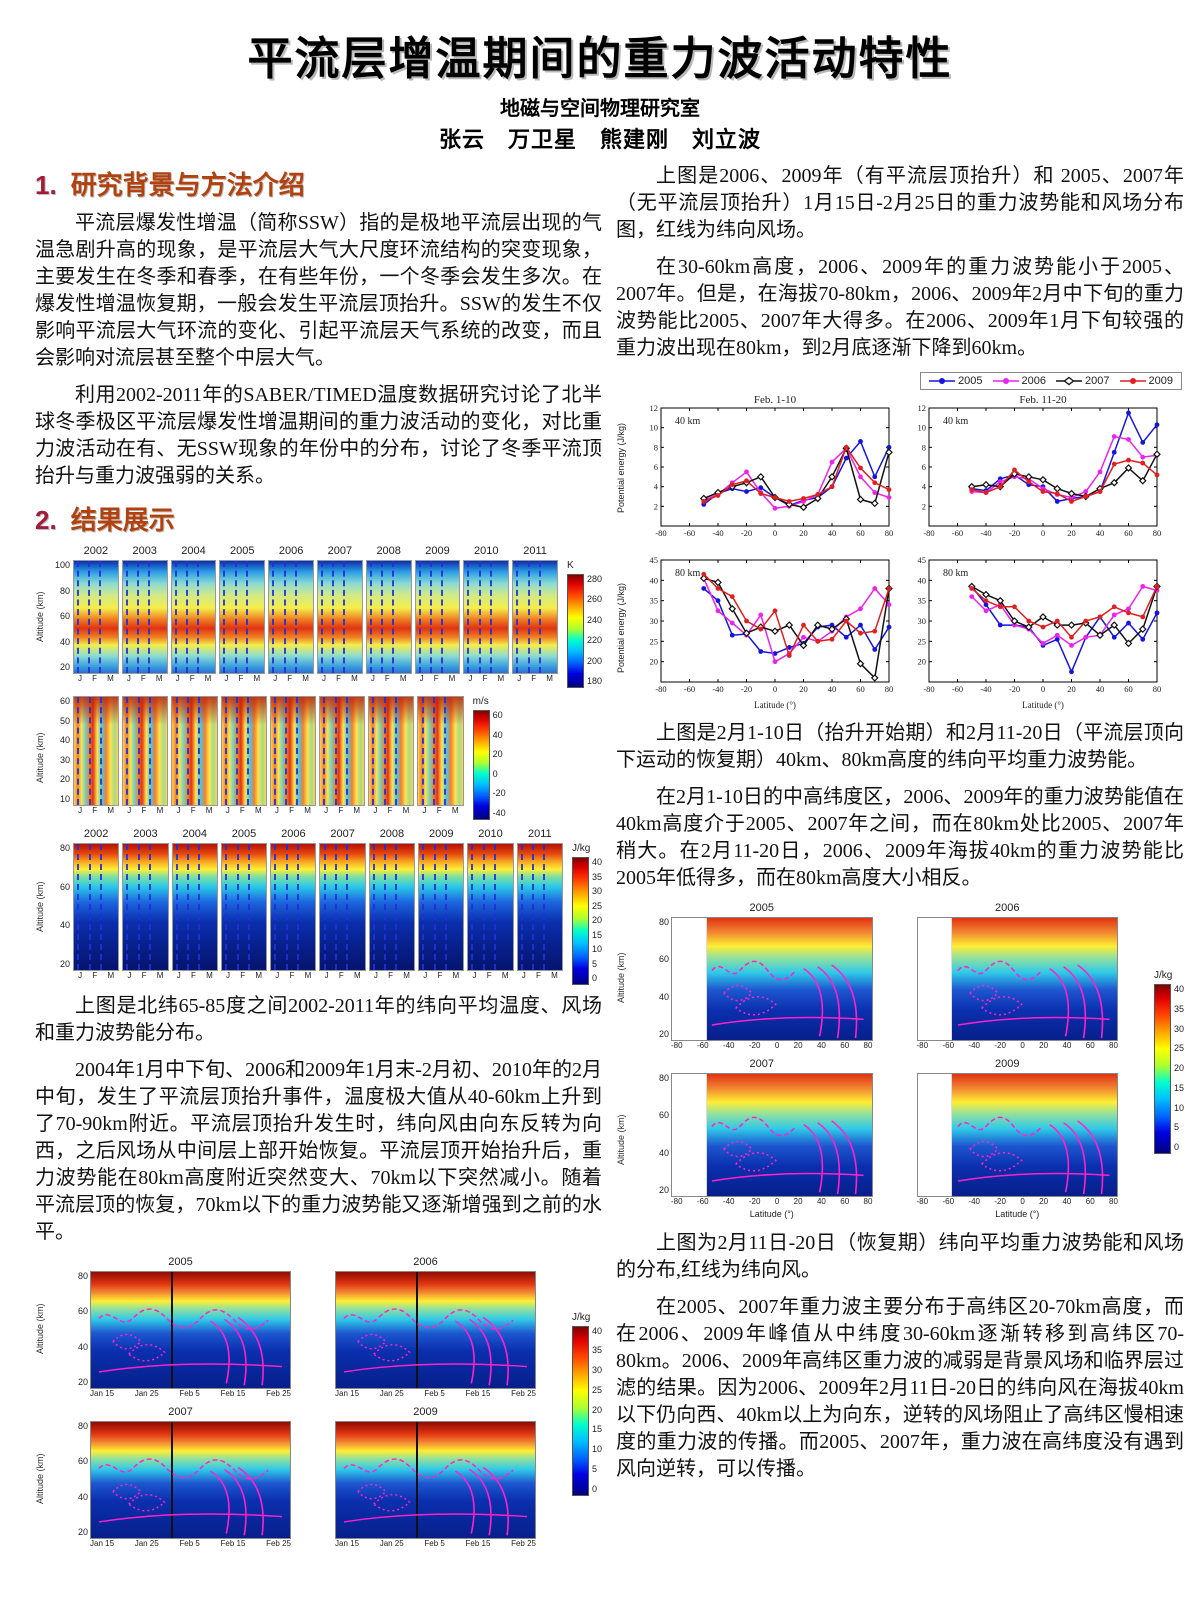 Image resolution: width=1200 pixels, height=1599 pixels. What do you see at coordinates (180, 1262) in the screenshot?
I see `panel-year-label: 2005` at bounding box center [180, 1262].